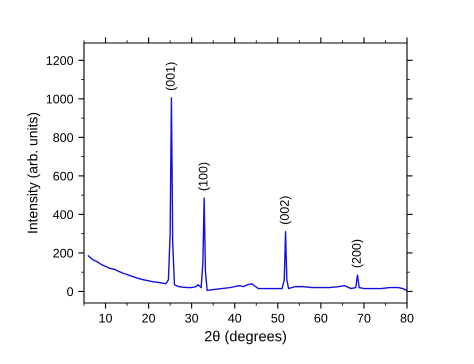 The width and height of the screenshot is (474, 364). Describe the element at coordinates (364, 318) in the screenshot. I see `x-tick-label: 70` at that location.